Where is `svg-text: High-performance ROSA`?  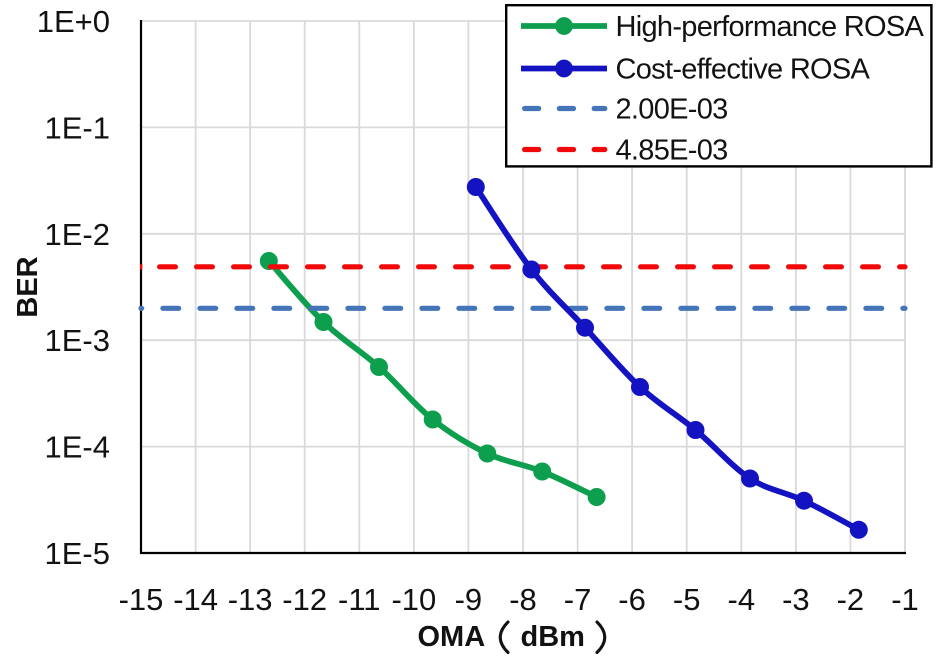 svg-text: High-performance ROSA is located at coordinates (770, 27).